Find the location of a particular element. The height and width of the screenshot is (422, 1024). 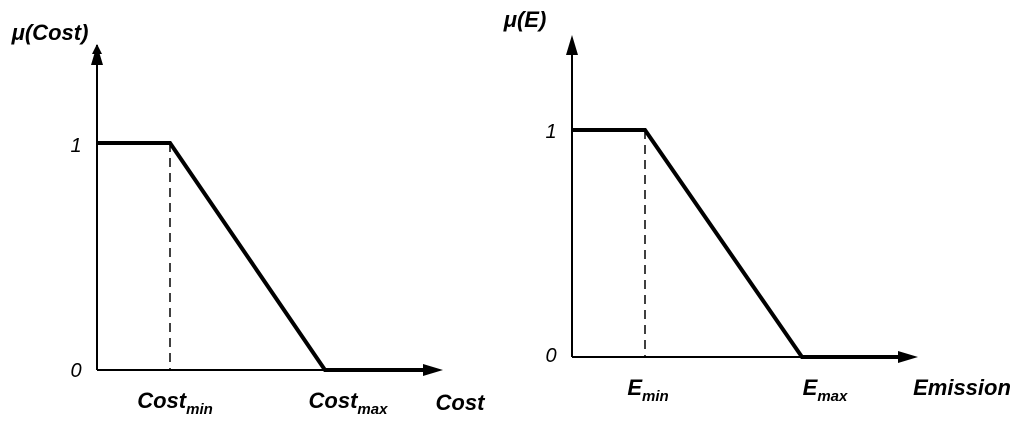

y-label: μ(Cost) is located at coordinates (50, 32).